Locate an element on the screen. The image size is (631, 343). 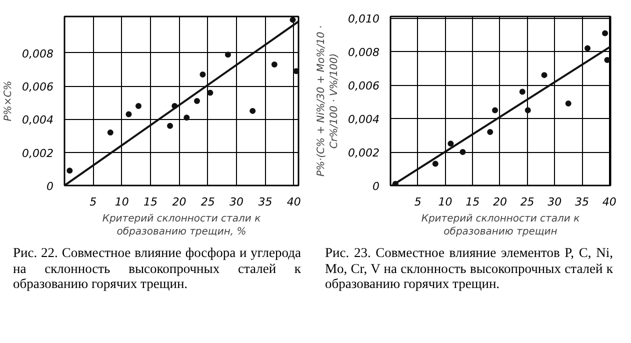
x-axis-title: Критерий склонности стали к образованию трещин, % is located at coordinates (181, 226).